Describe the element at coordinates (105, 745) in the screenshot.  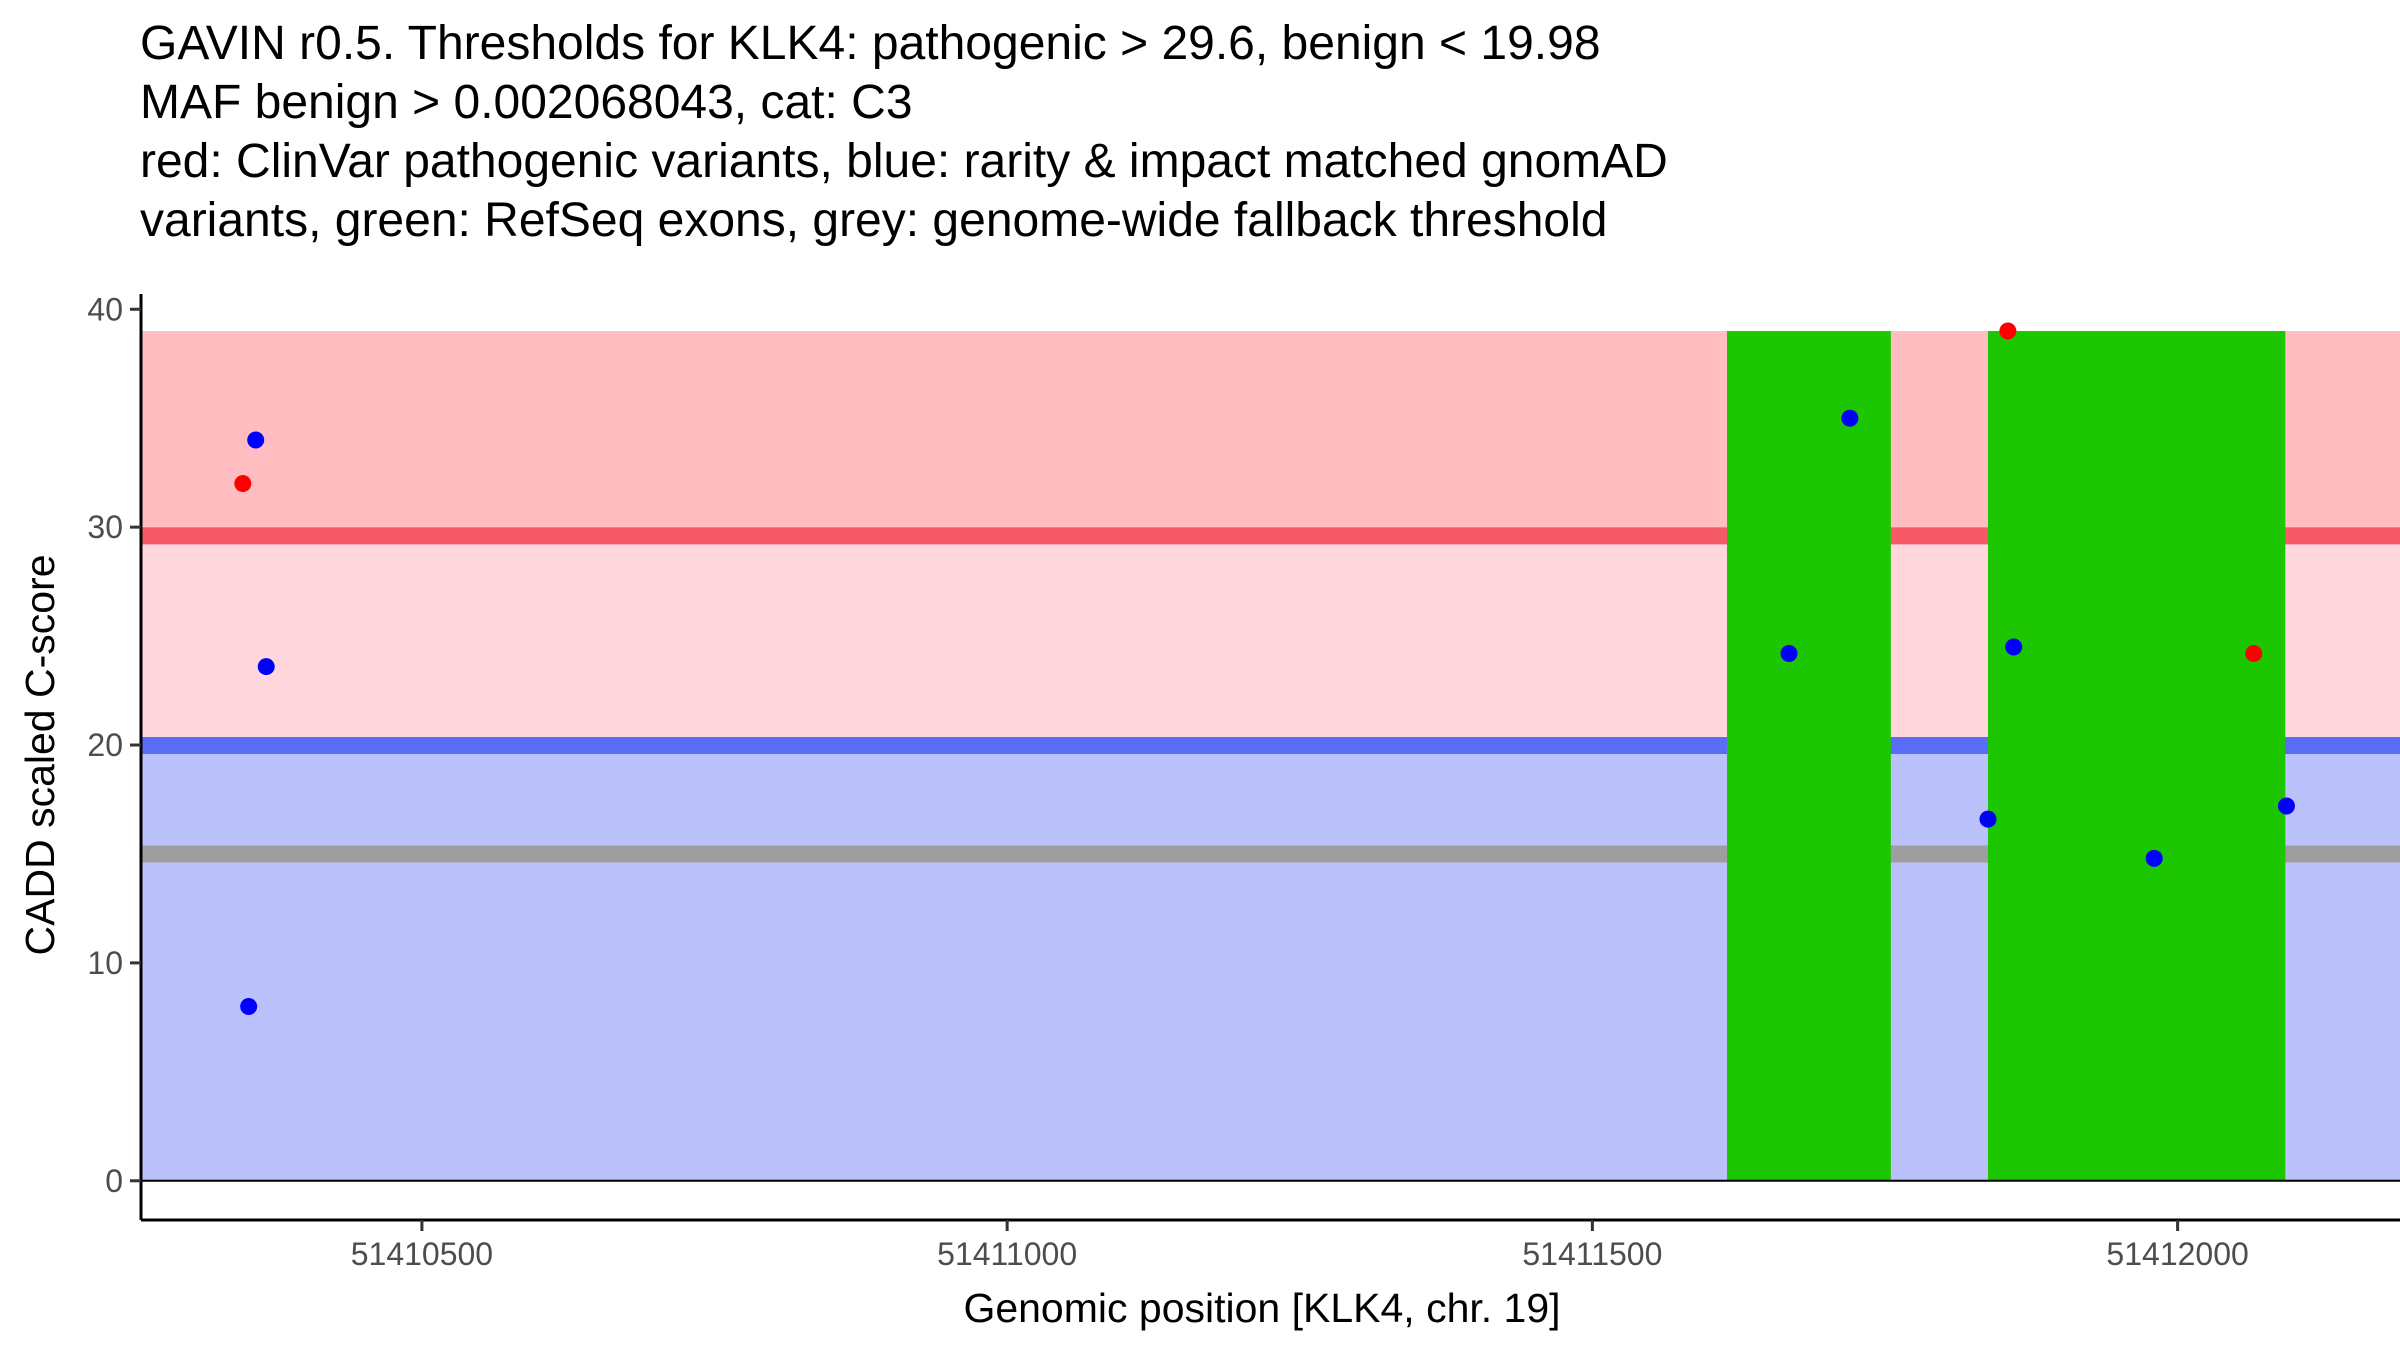
I see `y-tick-label-20: 20` at that location.